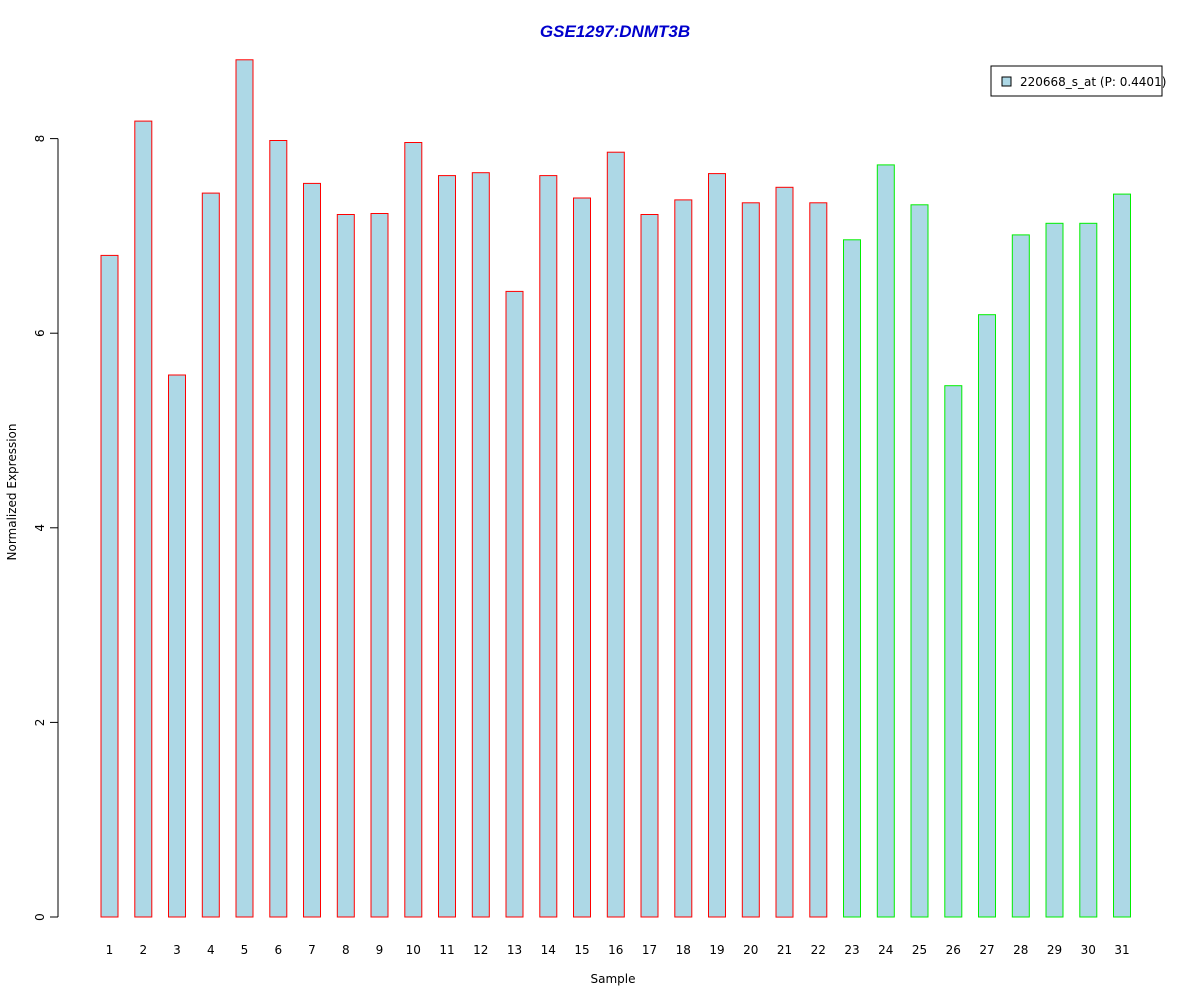 The width and height of the screenshot is (1200, 1000). I want to click on y-tick-label-4: 4, so click(40, 528).